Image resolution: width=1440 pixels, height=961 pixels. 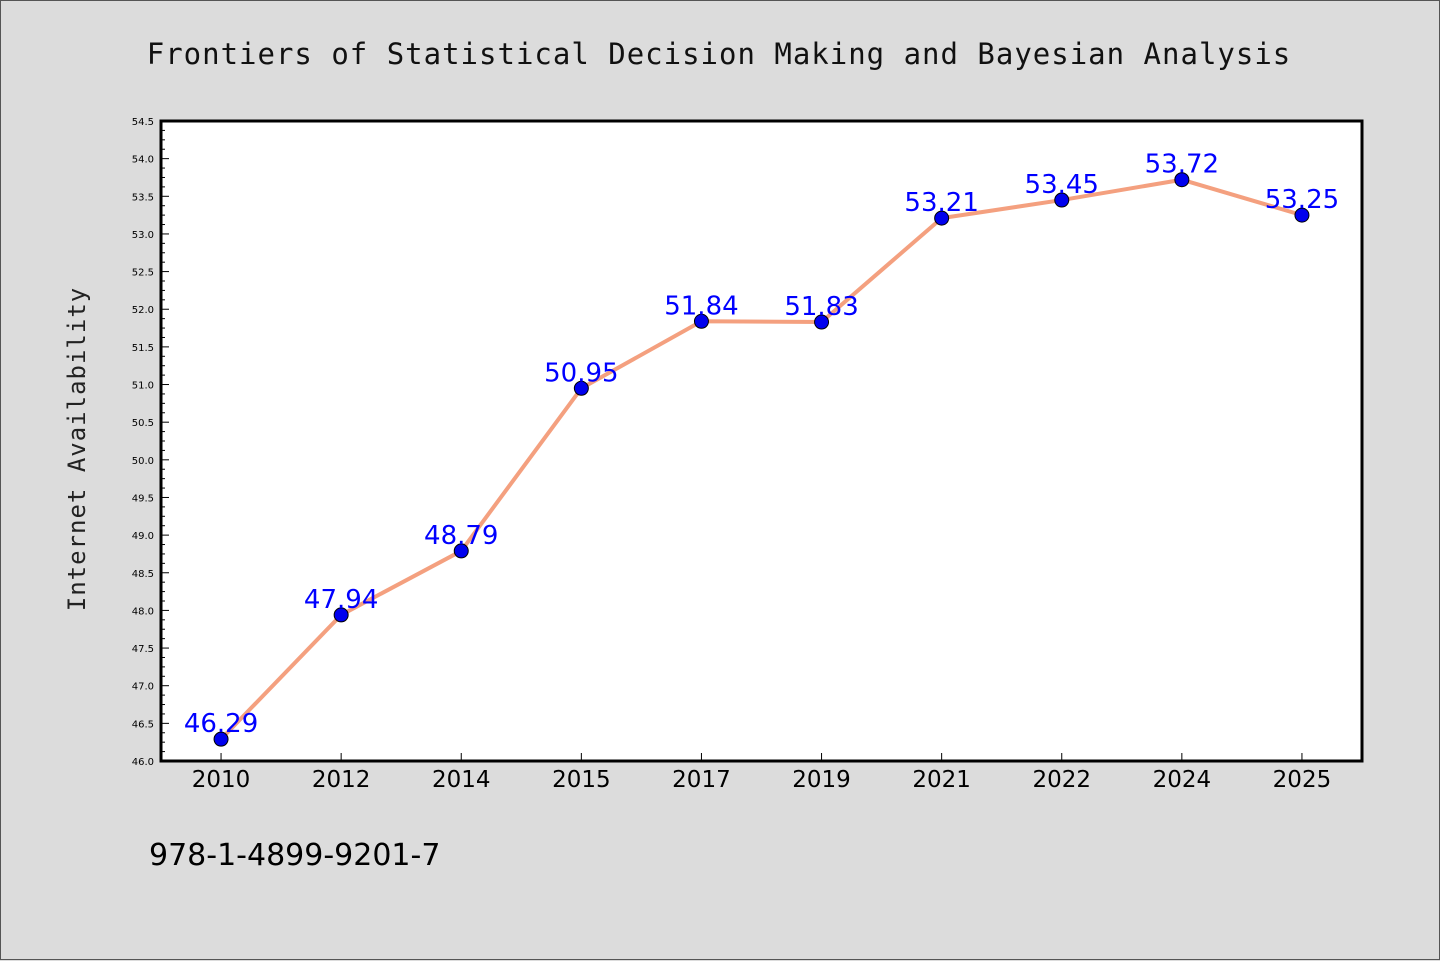 I want to click on y-tick-label: 48.0, so click(x=143, y=611).